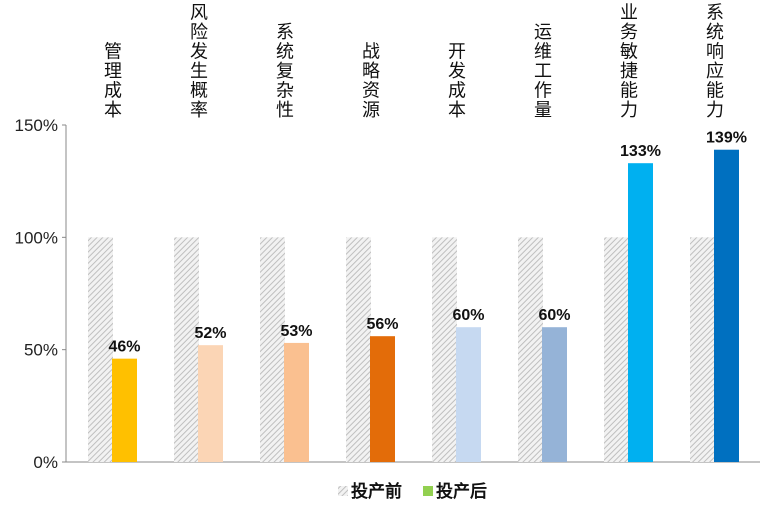  I want to click on category-label: 系统复杂性, so click(285, 71).